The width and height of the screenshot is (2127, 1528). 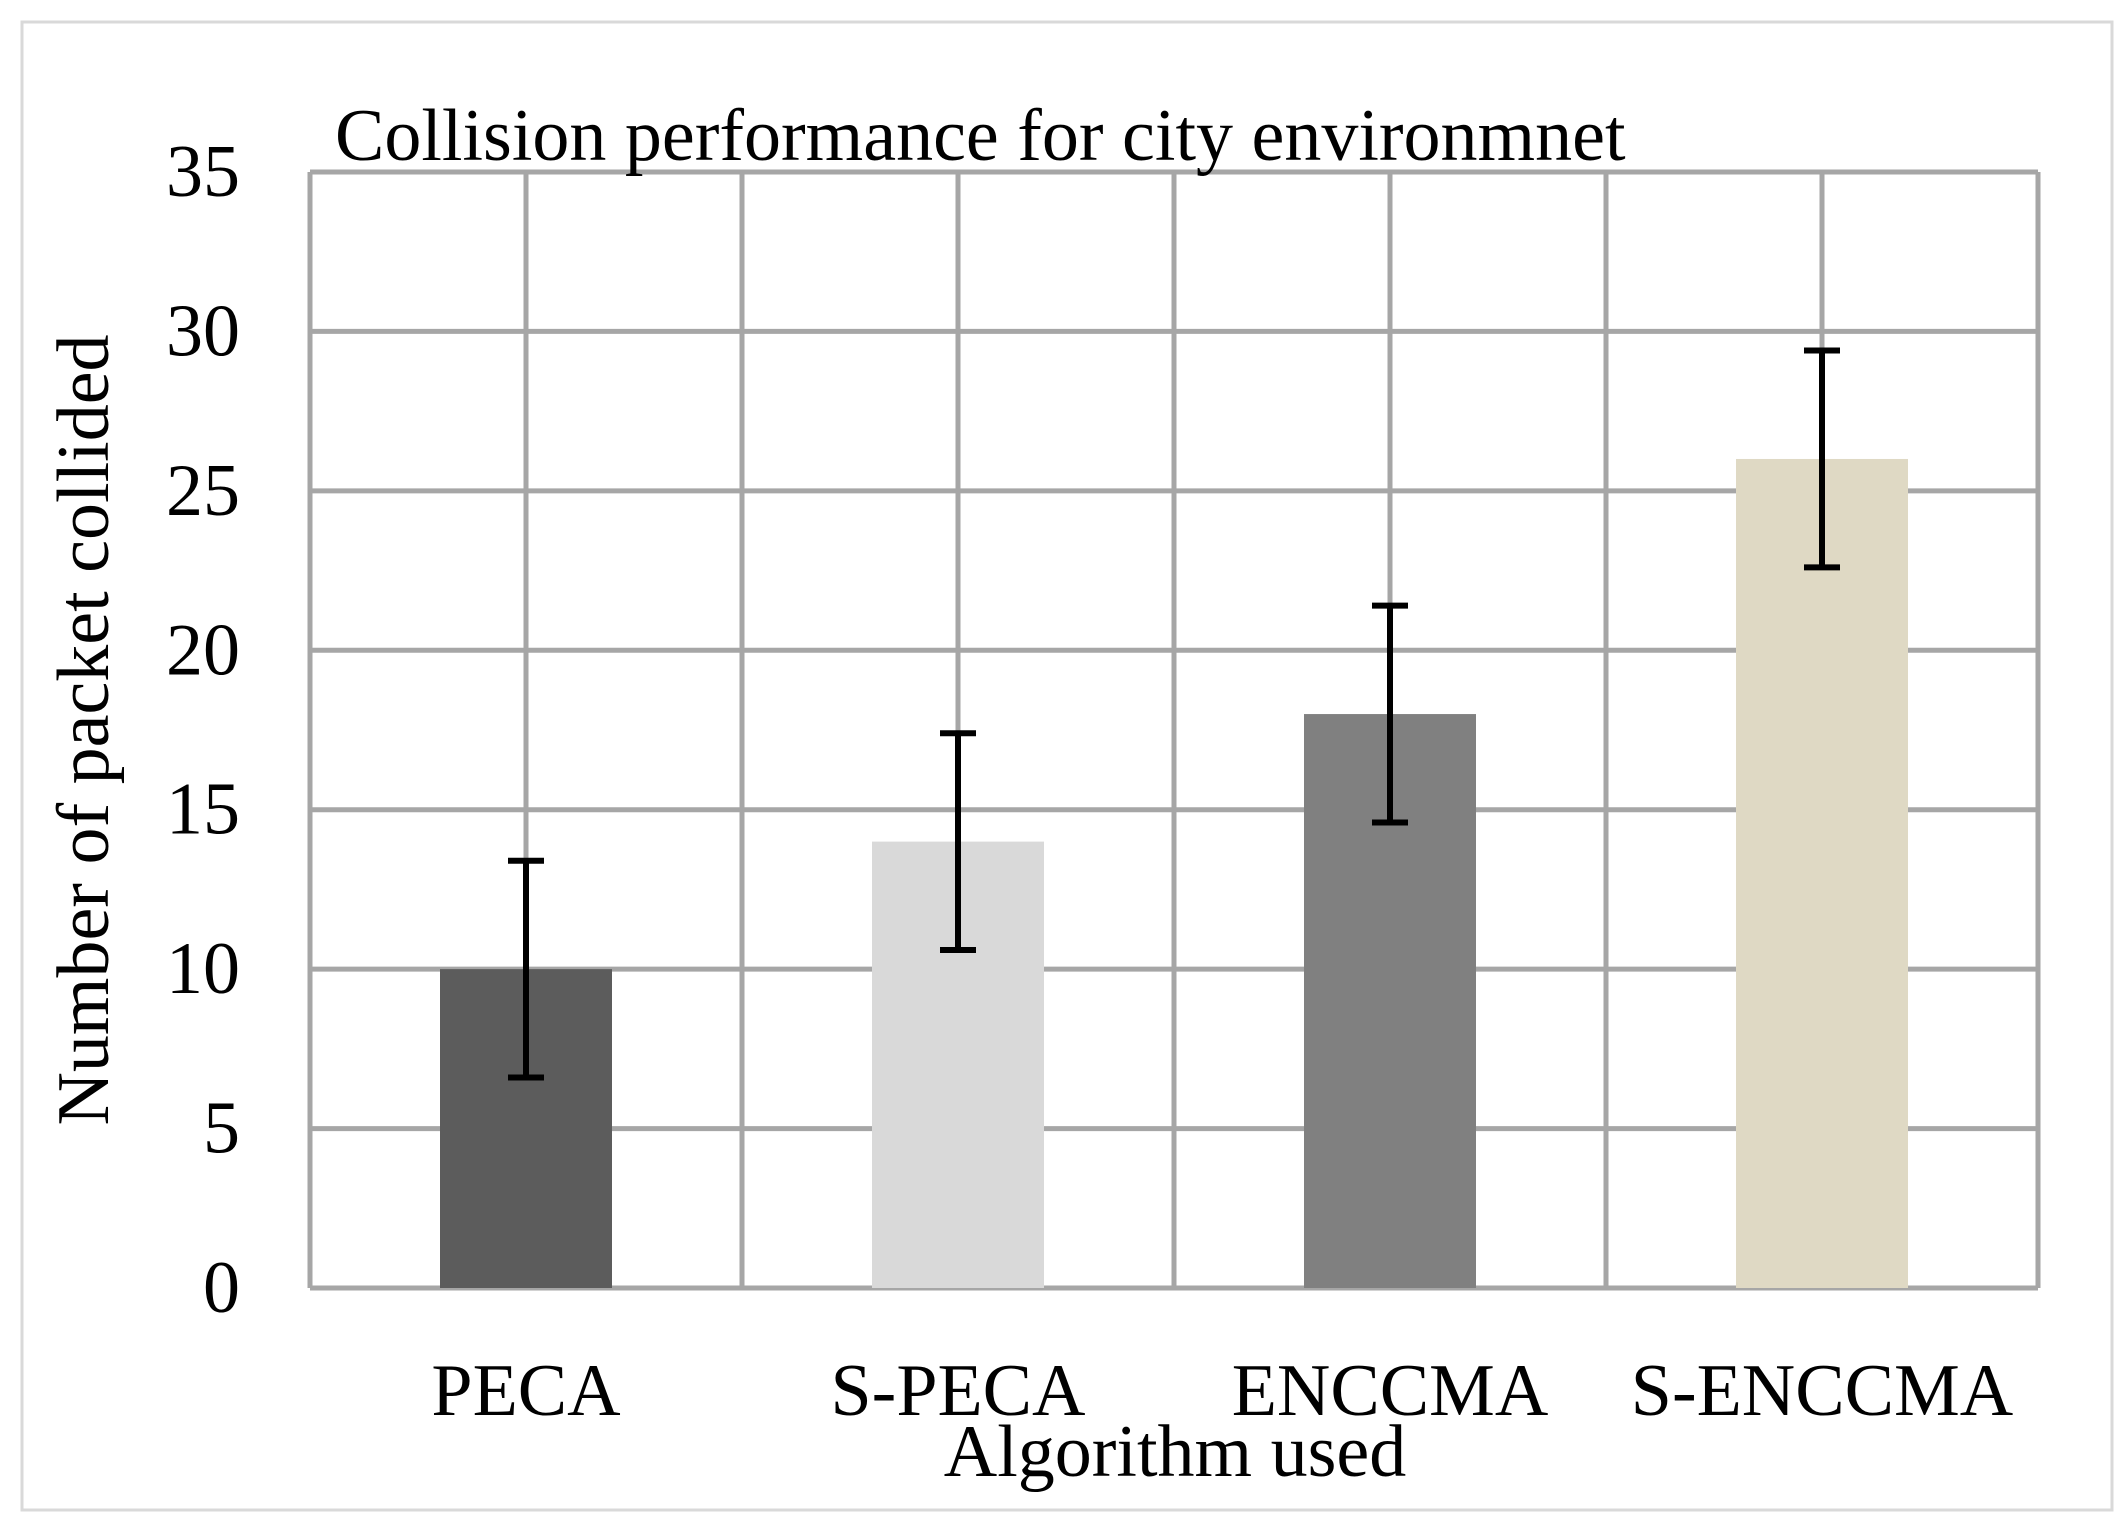 I want to click on y-tick-label: 30, so click(x=203, y=331).